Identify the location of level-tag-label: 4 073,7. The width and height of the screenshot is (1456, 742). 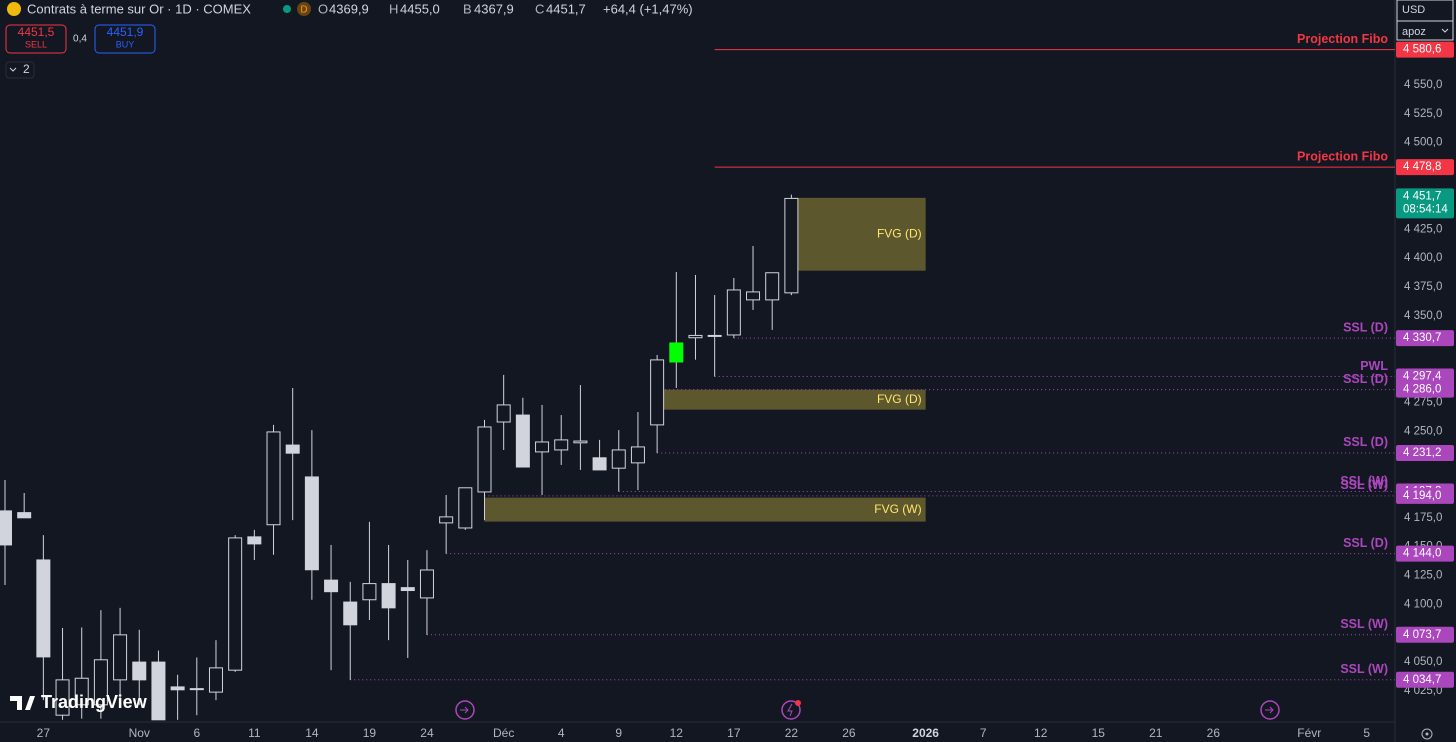
(1422, 635).